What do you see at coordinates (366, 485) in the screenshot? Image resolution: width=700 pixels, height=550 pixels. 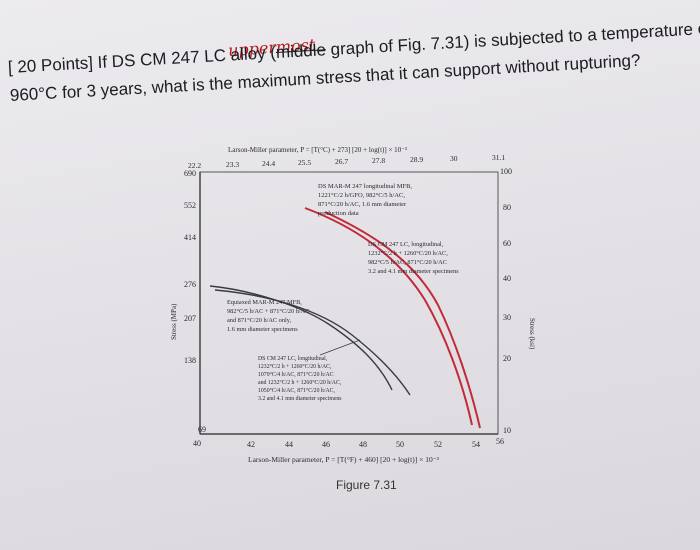 I see `figure-caption: Figure 7.31` at bounding box center [366, 485].